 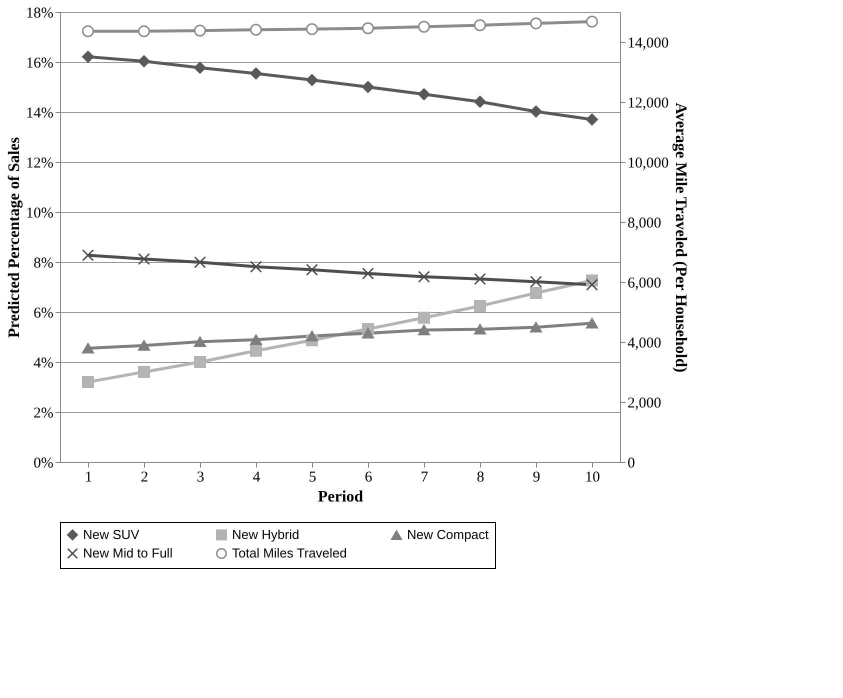 I want to click on y-tick-label: 12%, so click(x=40, y=164).